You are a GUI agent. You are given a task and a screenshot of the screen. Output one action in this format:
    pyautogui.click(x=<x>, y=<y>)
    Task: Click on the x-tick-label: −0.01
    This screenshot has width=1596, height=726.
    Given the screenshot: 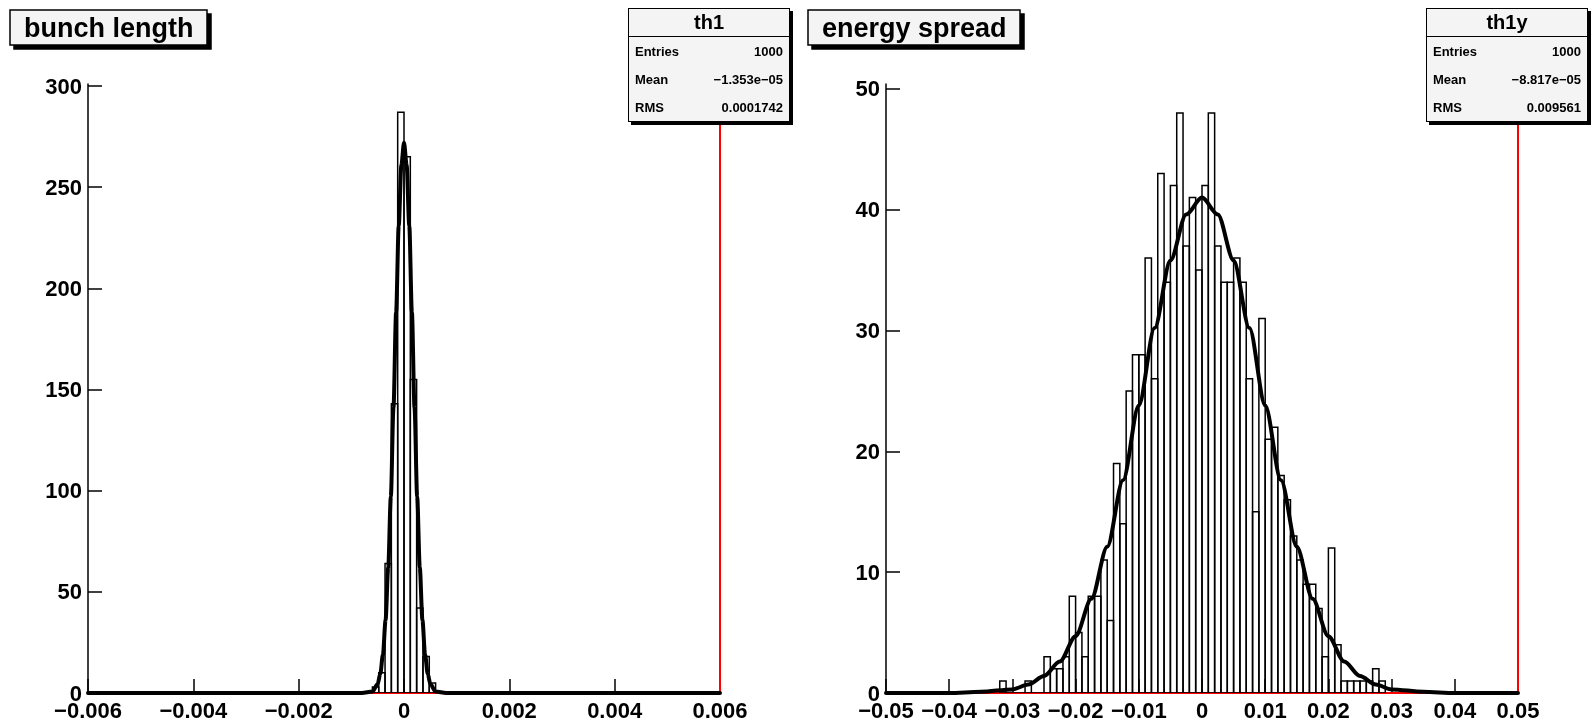 What is the action you would take?
    pyautogui.click(x=1138, y=710)
    